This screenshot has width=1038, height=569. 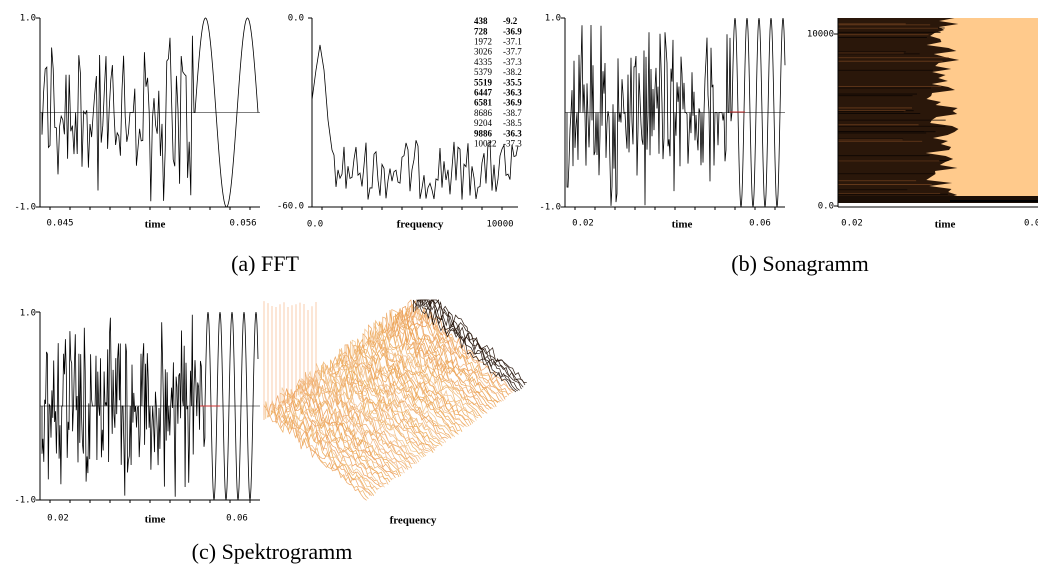 What do you see at coordinates (483, 72) in the screenshot?
I see `peak-frequency: 5379` at bounding box center [483, 72].